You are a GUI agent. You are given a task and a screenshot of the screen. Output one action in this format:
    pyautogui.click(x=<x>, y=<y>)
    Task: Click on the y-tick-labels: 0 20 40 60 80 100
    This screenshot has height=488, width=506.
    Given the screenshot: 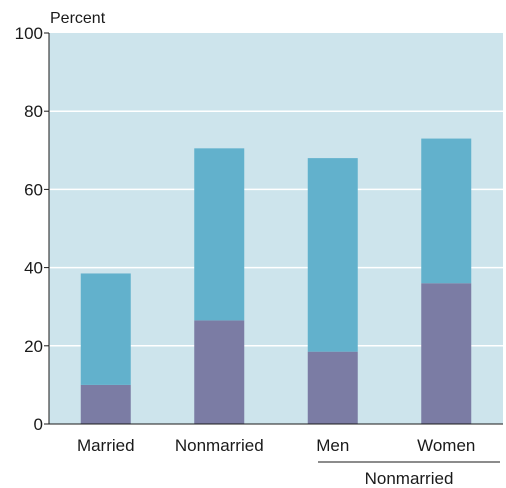 What is the action you would take?
    pyautogui.click(x=32, y=229)
    